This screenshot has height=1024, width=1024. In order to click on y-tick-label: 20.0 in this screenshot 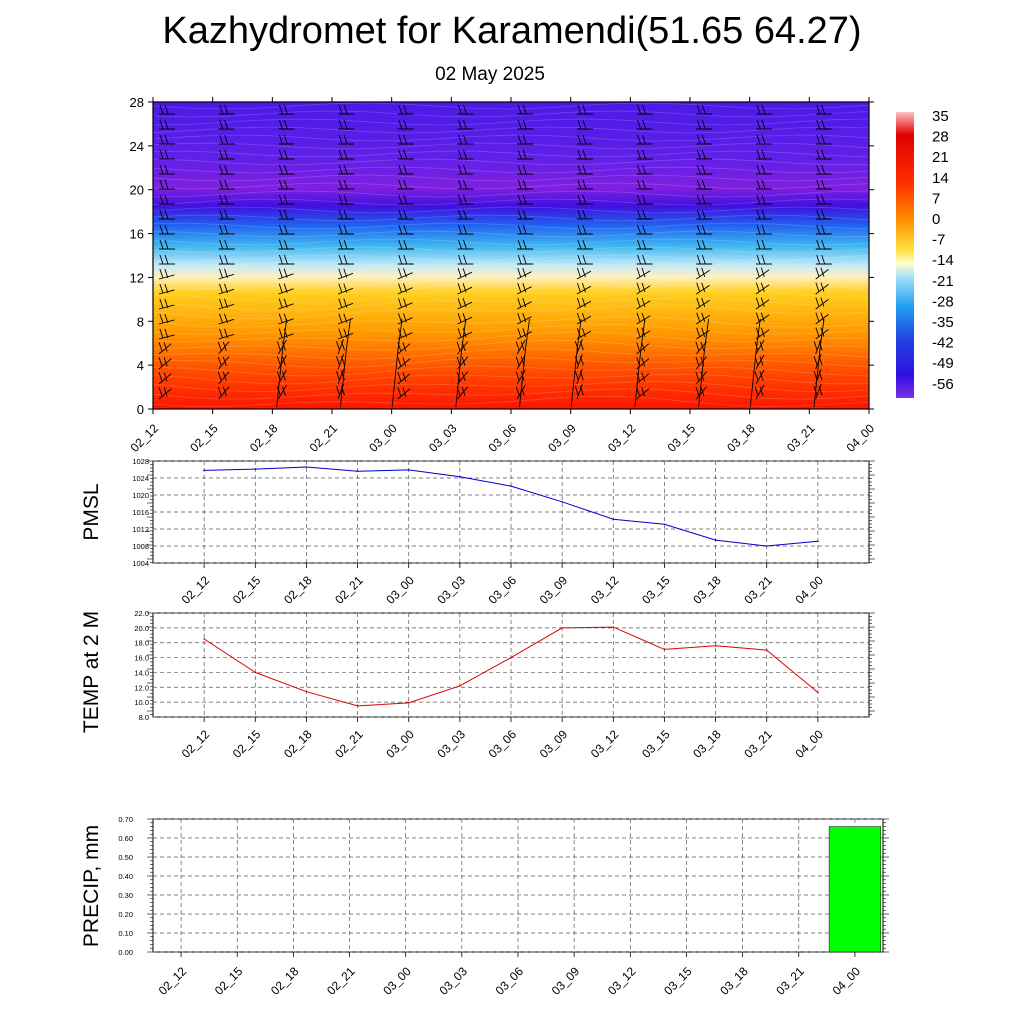, I will do `click(141, 628)`.